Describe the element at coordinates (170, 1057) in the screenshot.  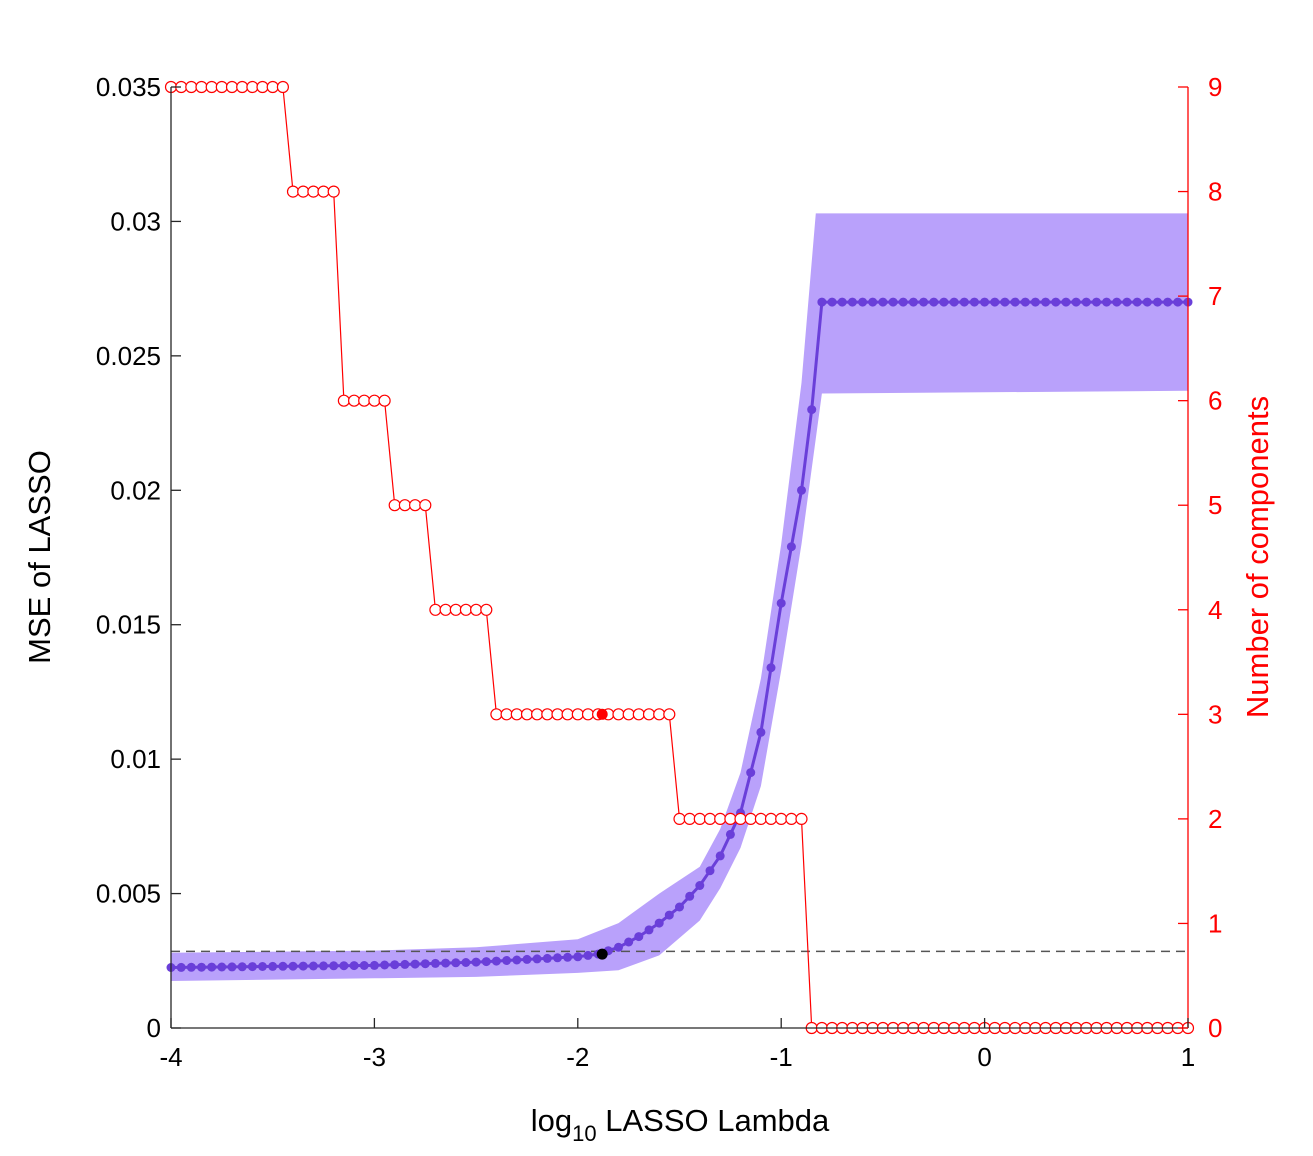
I see `x-tick-label: -4` at that location.